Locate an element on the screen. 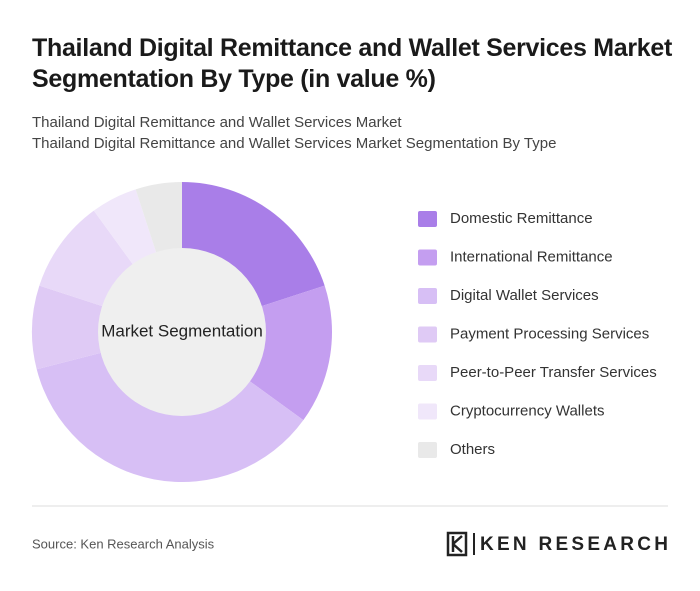 The height and width of the screenshot is (591, 700). donut-hole is located at coordinates (182, 332).